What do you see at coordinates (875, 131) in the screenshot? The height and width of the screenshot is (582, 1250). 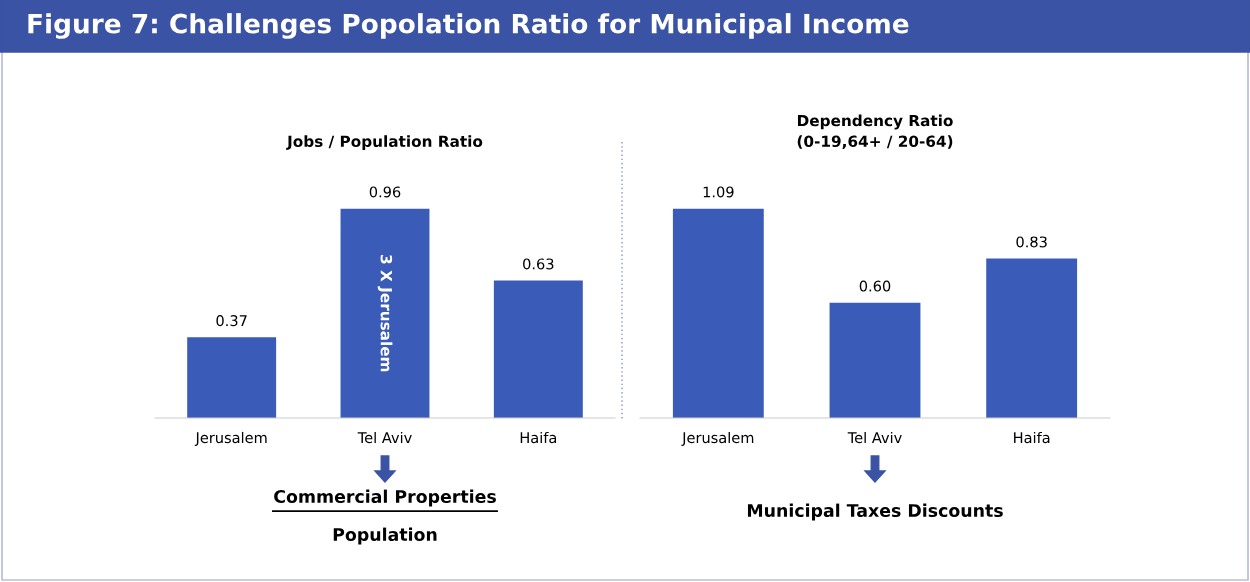 I see `chart-title: Dependency Ratio (0-19,64+ / 20-64)` at bounding box center [875, 131].